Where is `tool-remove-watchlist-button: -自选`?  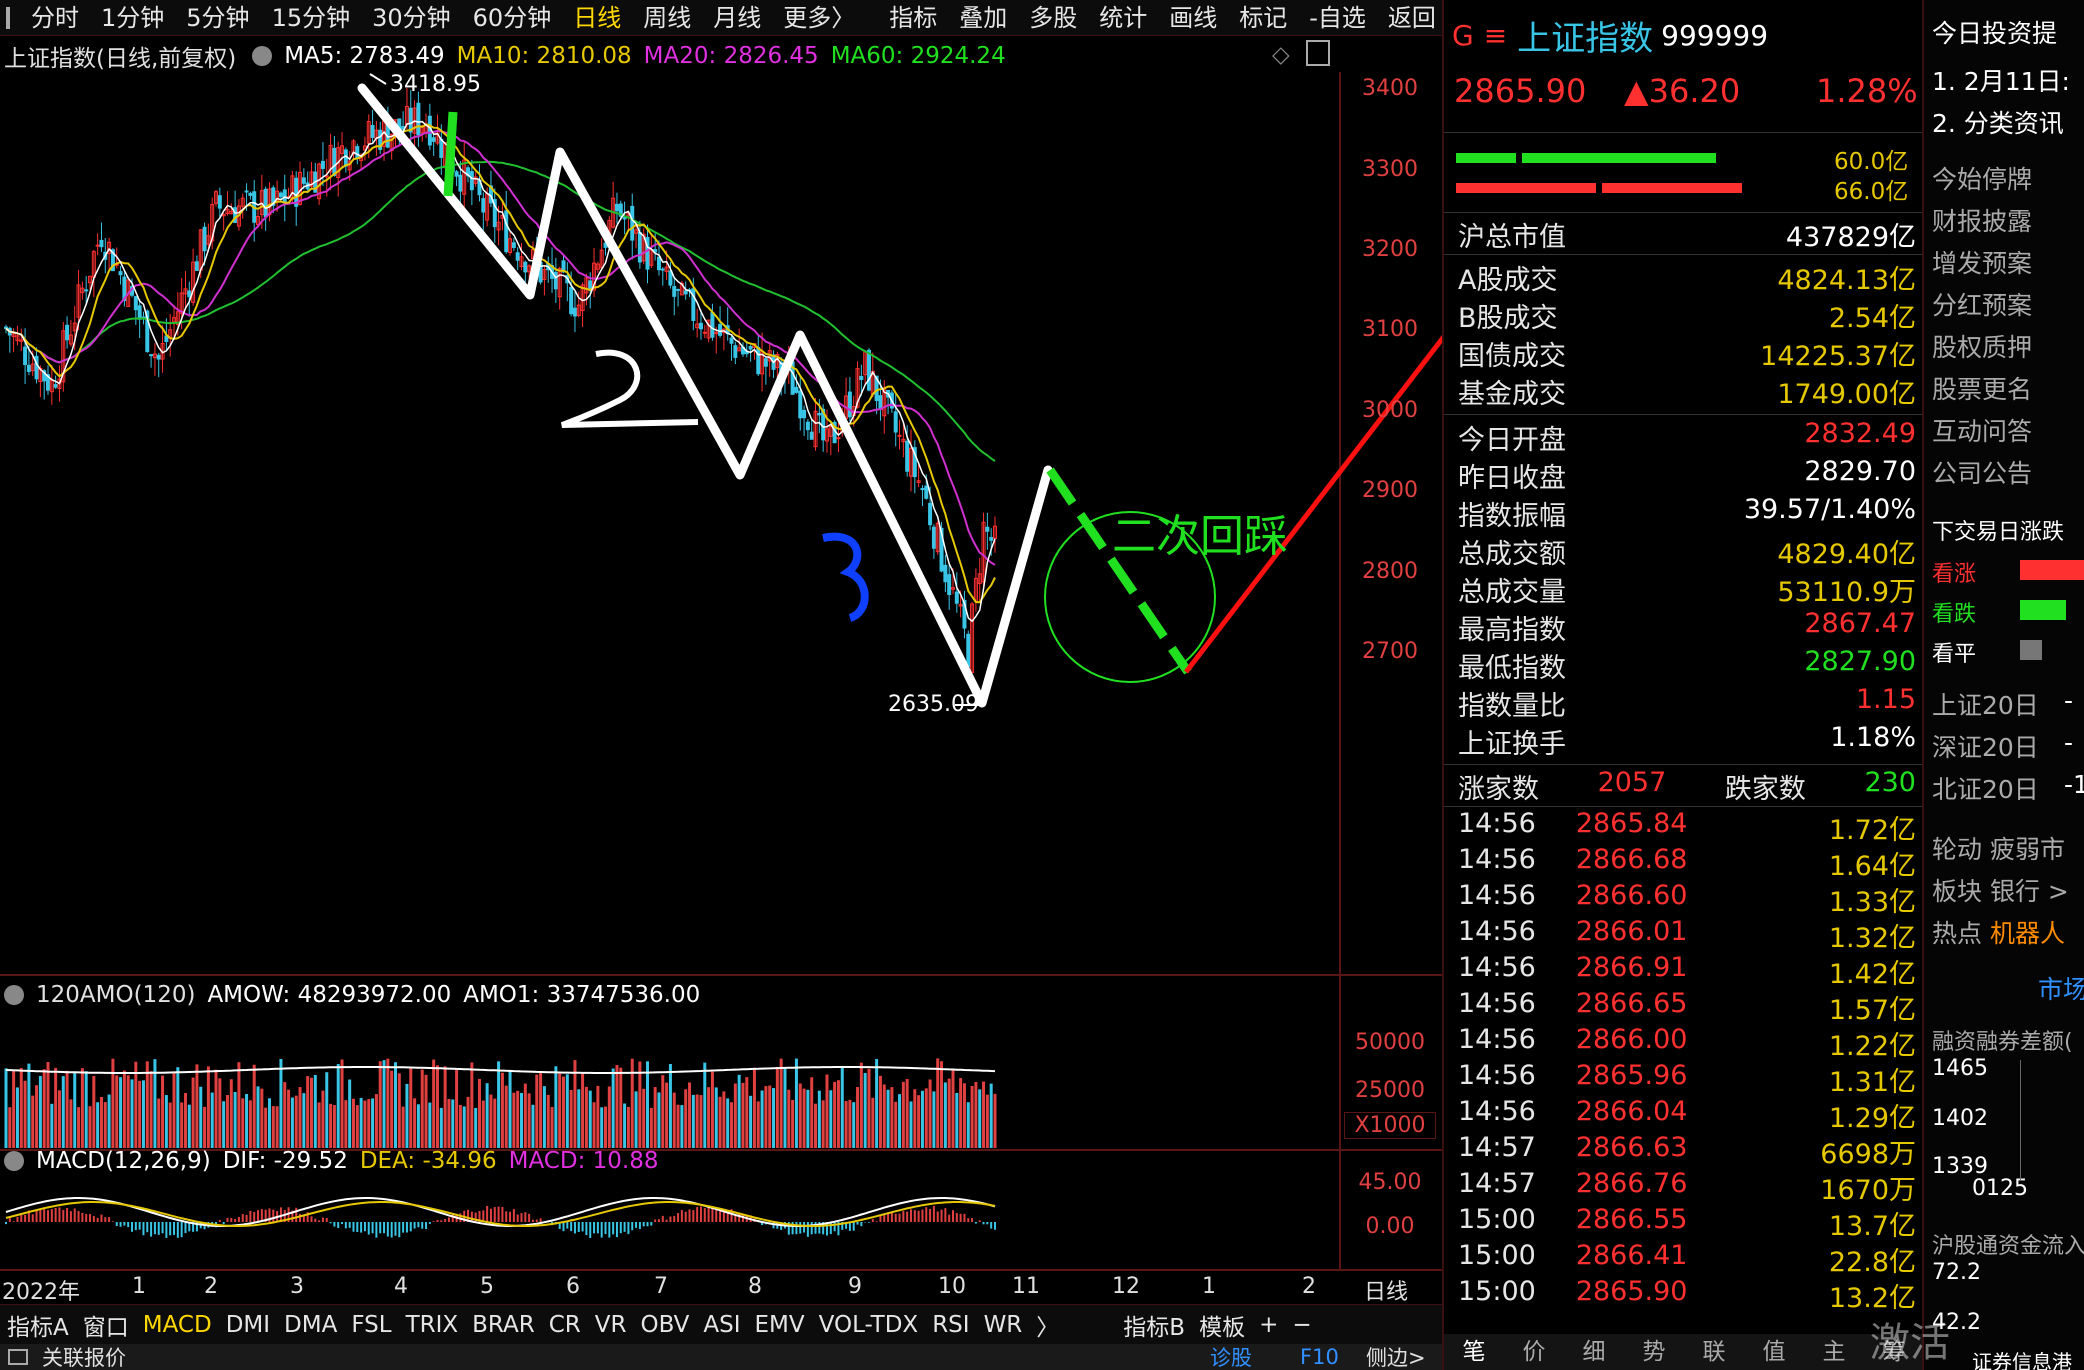 tool-remove-watchlist-button: -自选 is located at coordinates (1337, 17).